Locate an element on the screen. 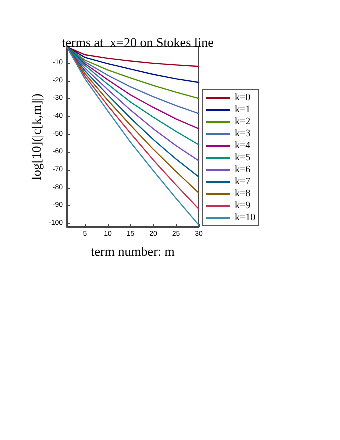  legend-label: k=6 is located at coordinates (243, 170).